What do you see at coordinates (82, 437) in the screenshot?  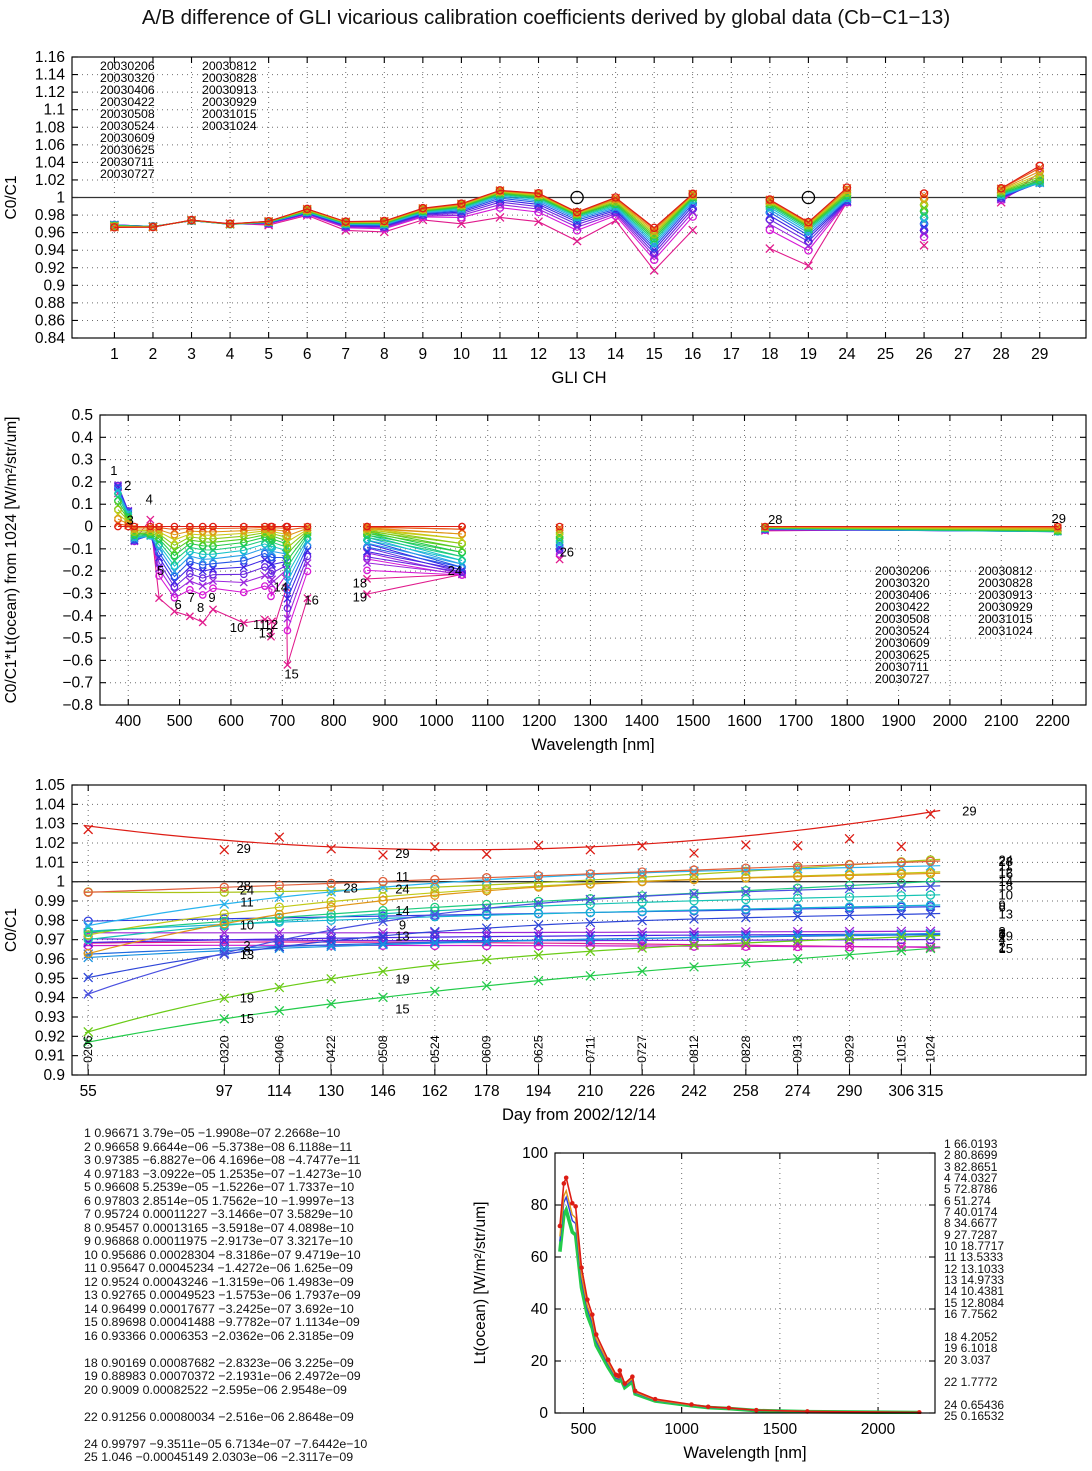 I see `svg-text: 0.4` at bounding box center [82, 437].